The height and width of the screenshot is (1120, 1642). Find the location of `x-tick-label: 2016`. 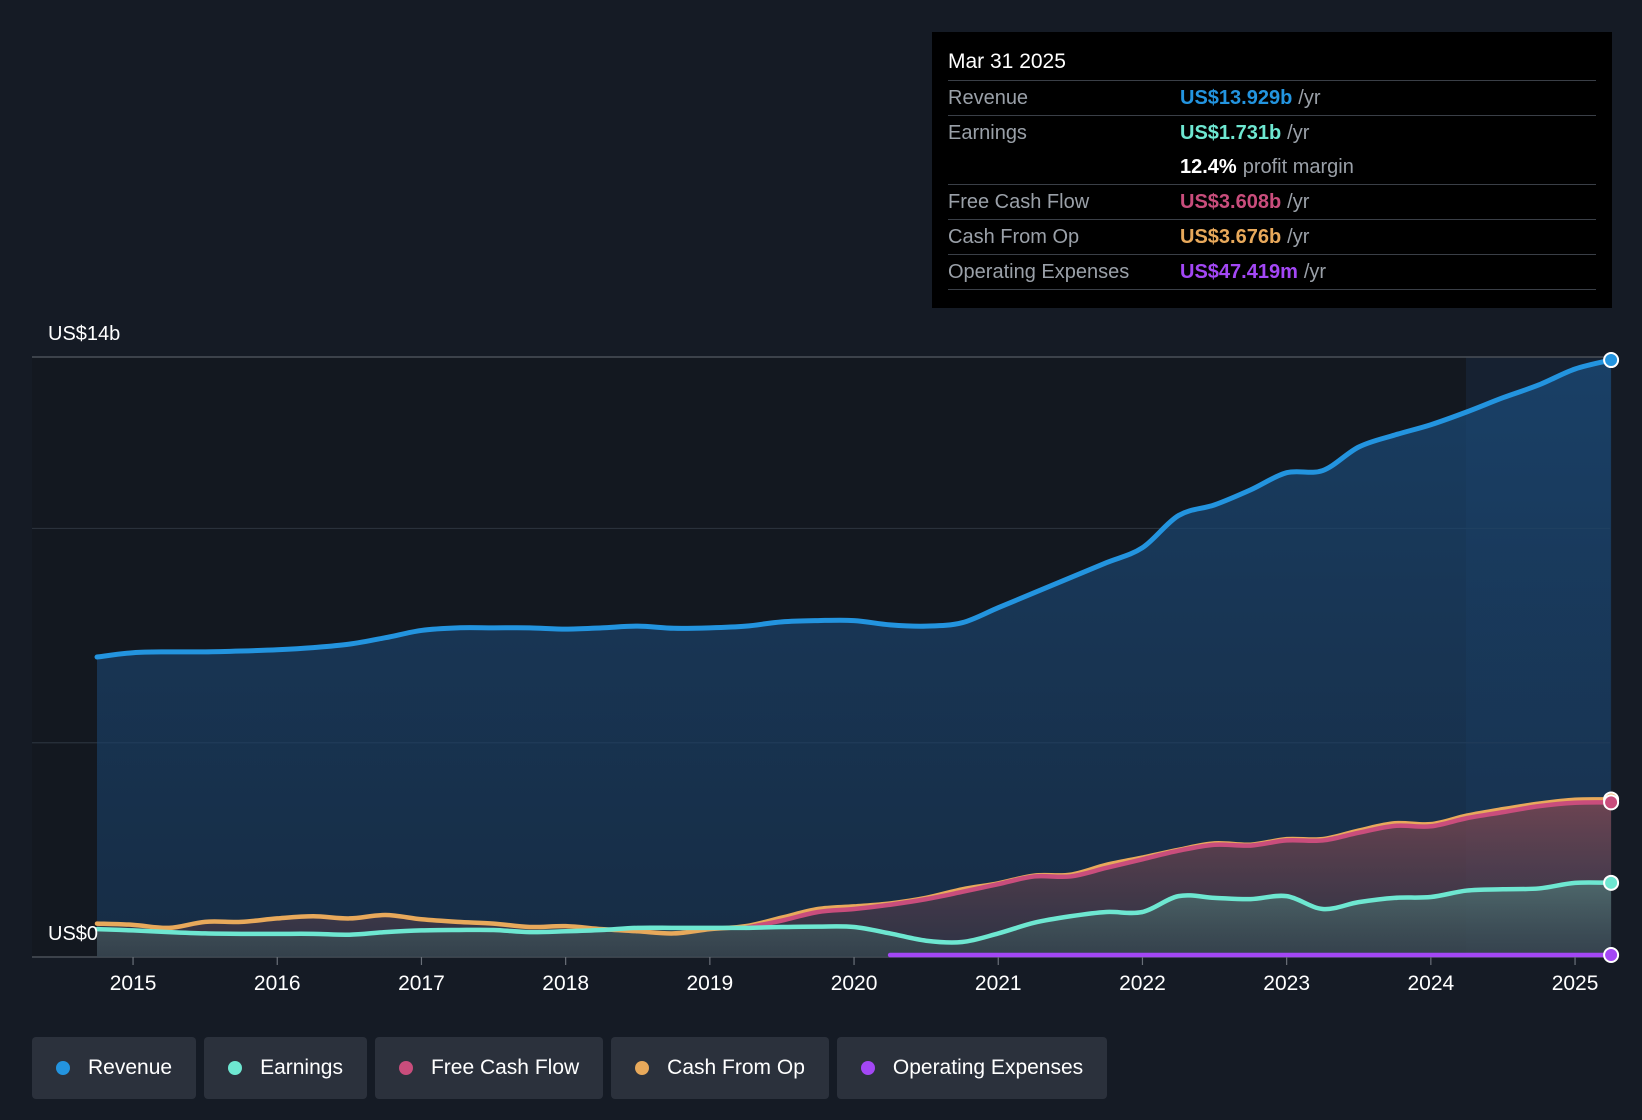

x-tick-label: 2016 is located at coordinates (277, 983).